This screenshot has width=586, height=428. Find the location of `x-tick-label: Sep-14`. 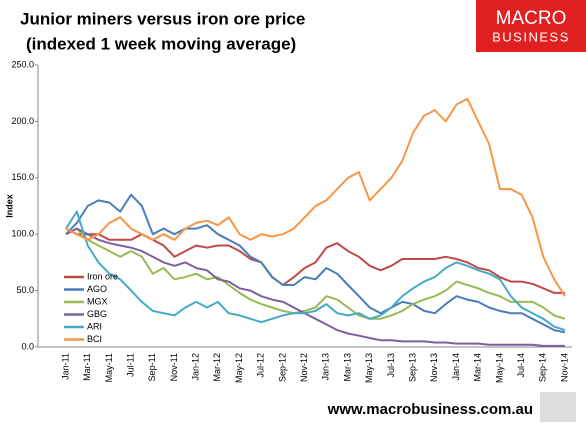

x-tick-label: Sep-14 is located at coordinates (543, 367).